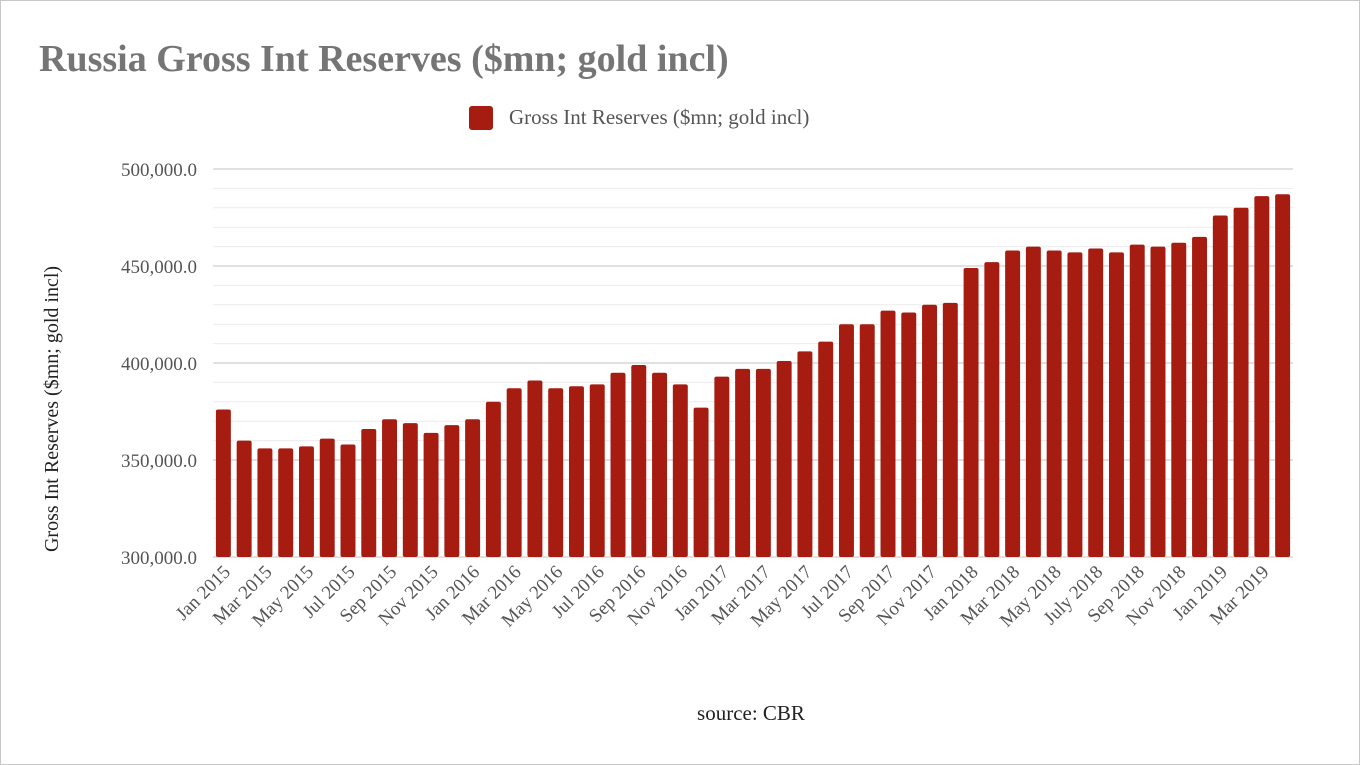  What do you see at coordinates (481, 117) in the screenshot?
I see `legend-swatch` at bounding box center [481, 117].